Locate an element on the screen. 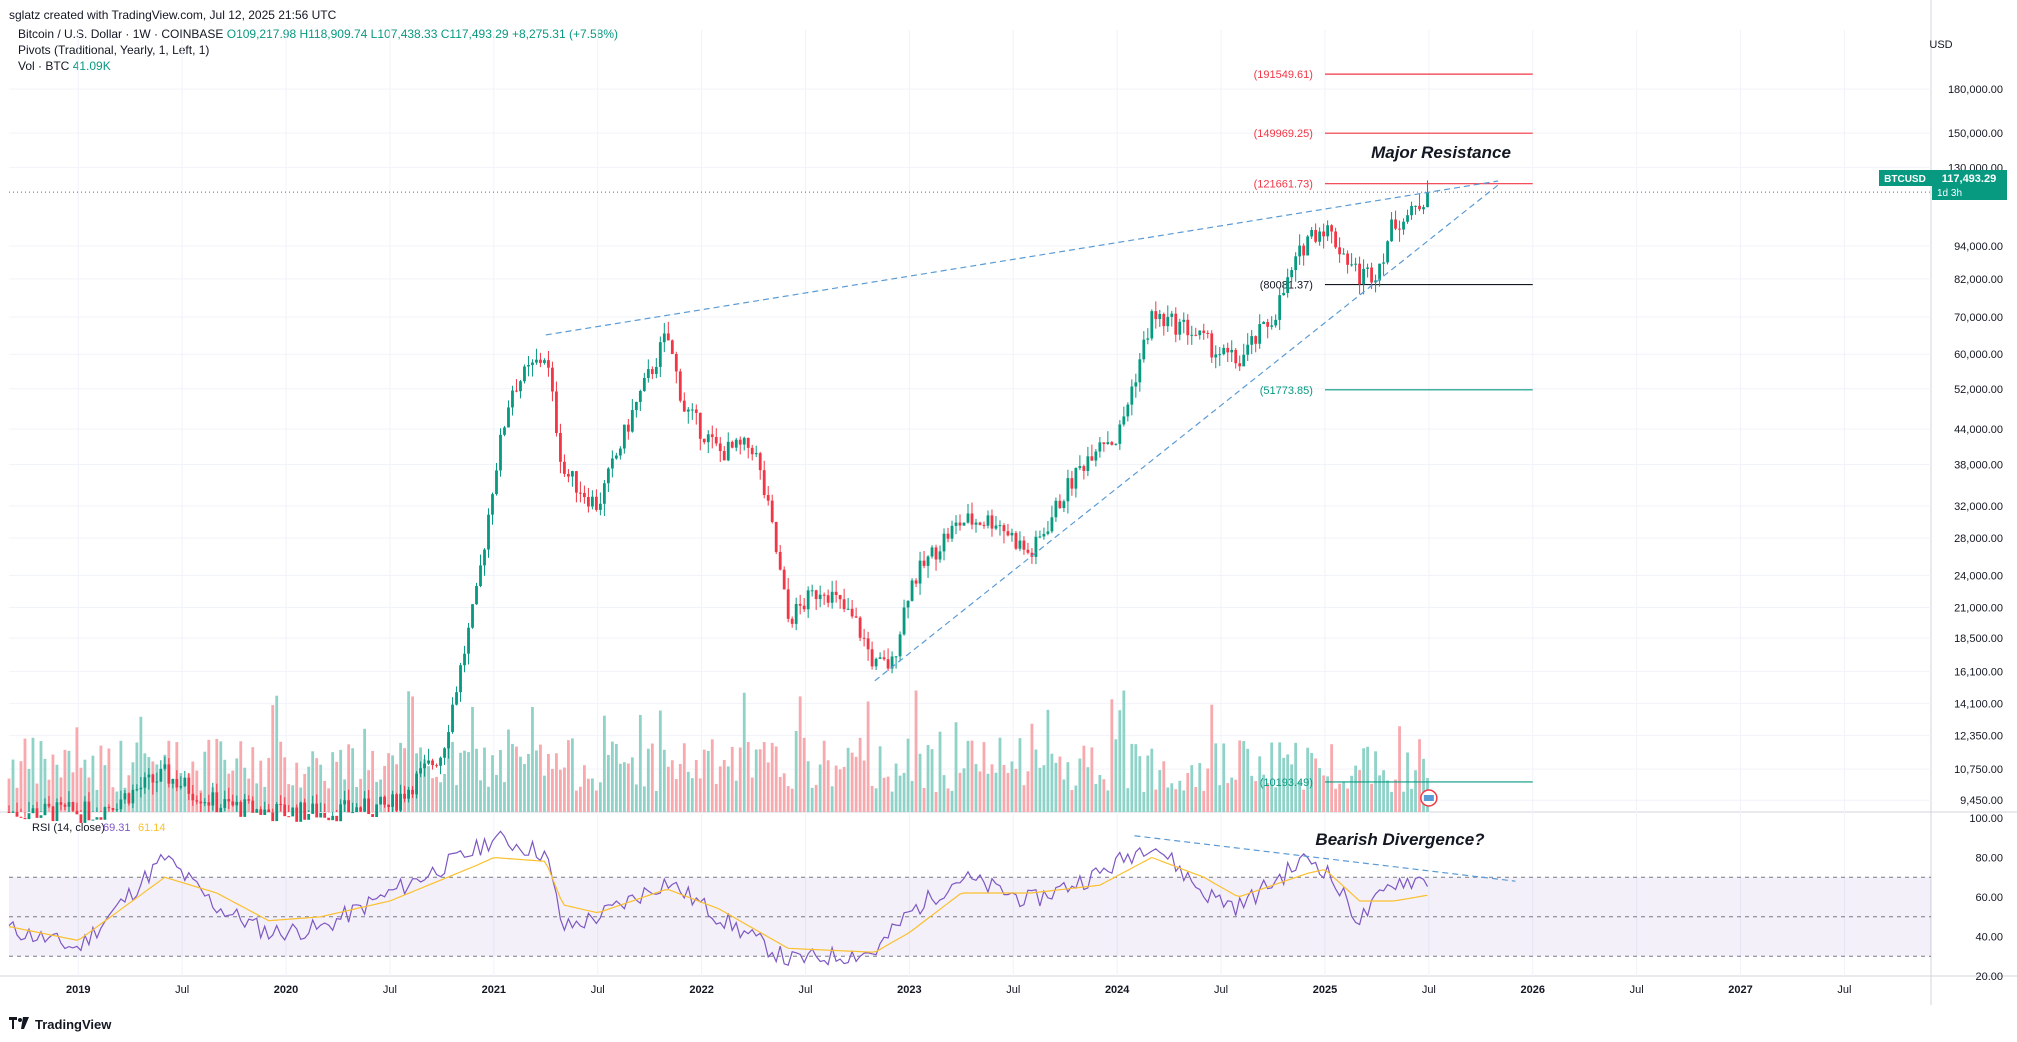  annotation-bearish-divergence: Bearish Divergence? is located at coordinates (1400, 839).